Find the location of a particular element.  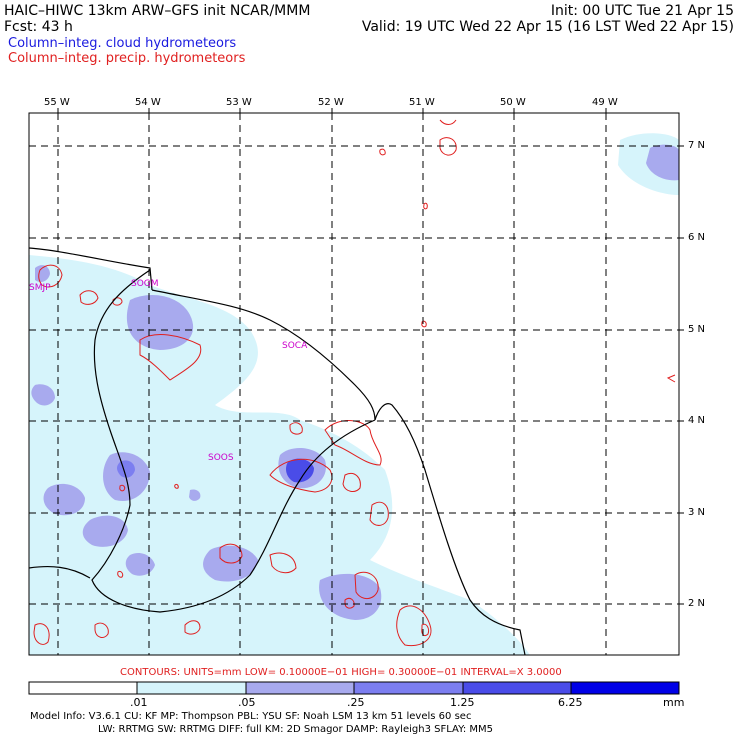

lat-label: 6 N is located at coordinates (697, 237).